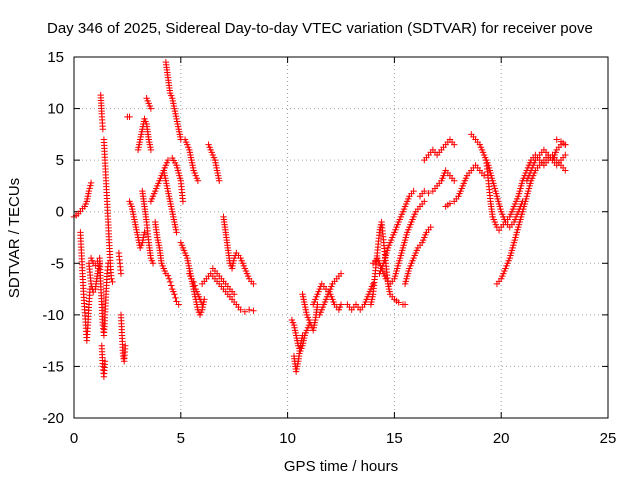 The width and height of the screenshot is (640, 480). I want to click on x-tick-label: 0, so click(74, 438).